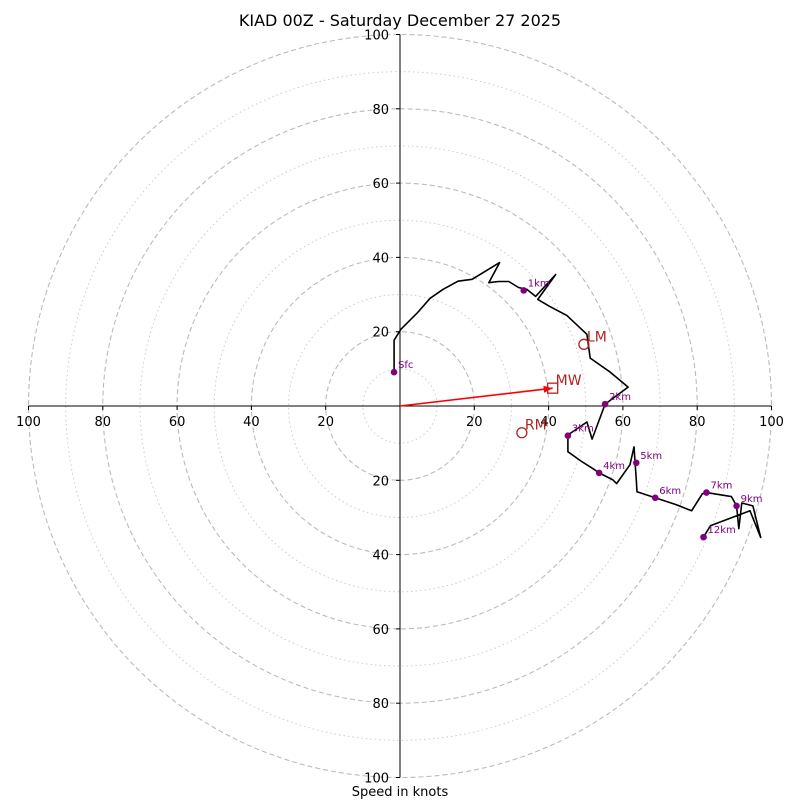 This screenshot has width=800, height=800. What do you see at coordinates (583, 429) in the screenshot?
I see `height-marker-label: 3km` at bounding box center [583, 429].